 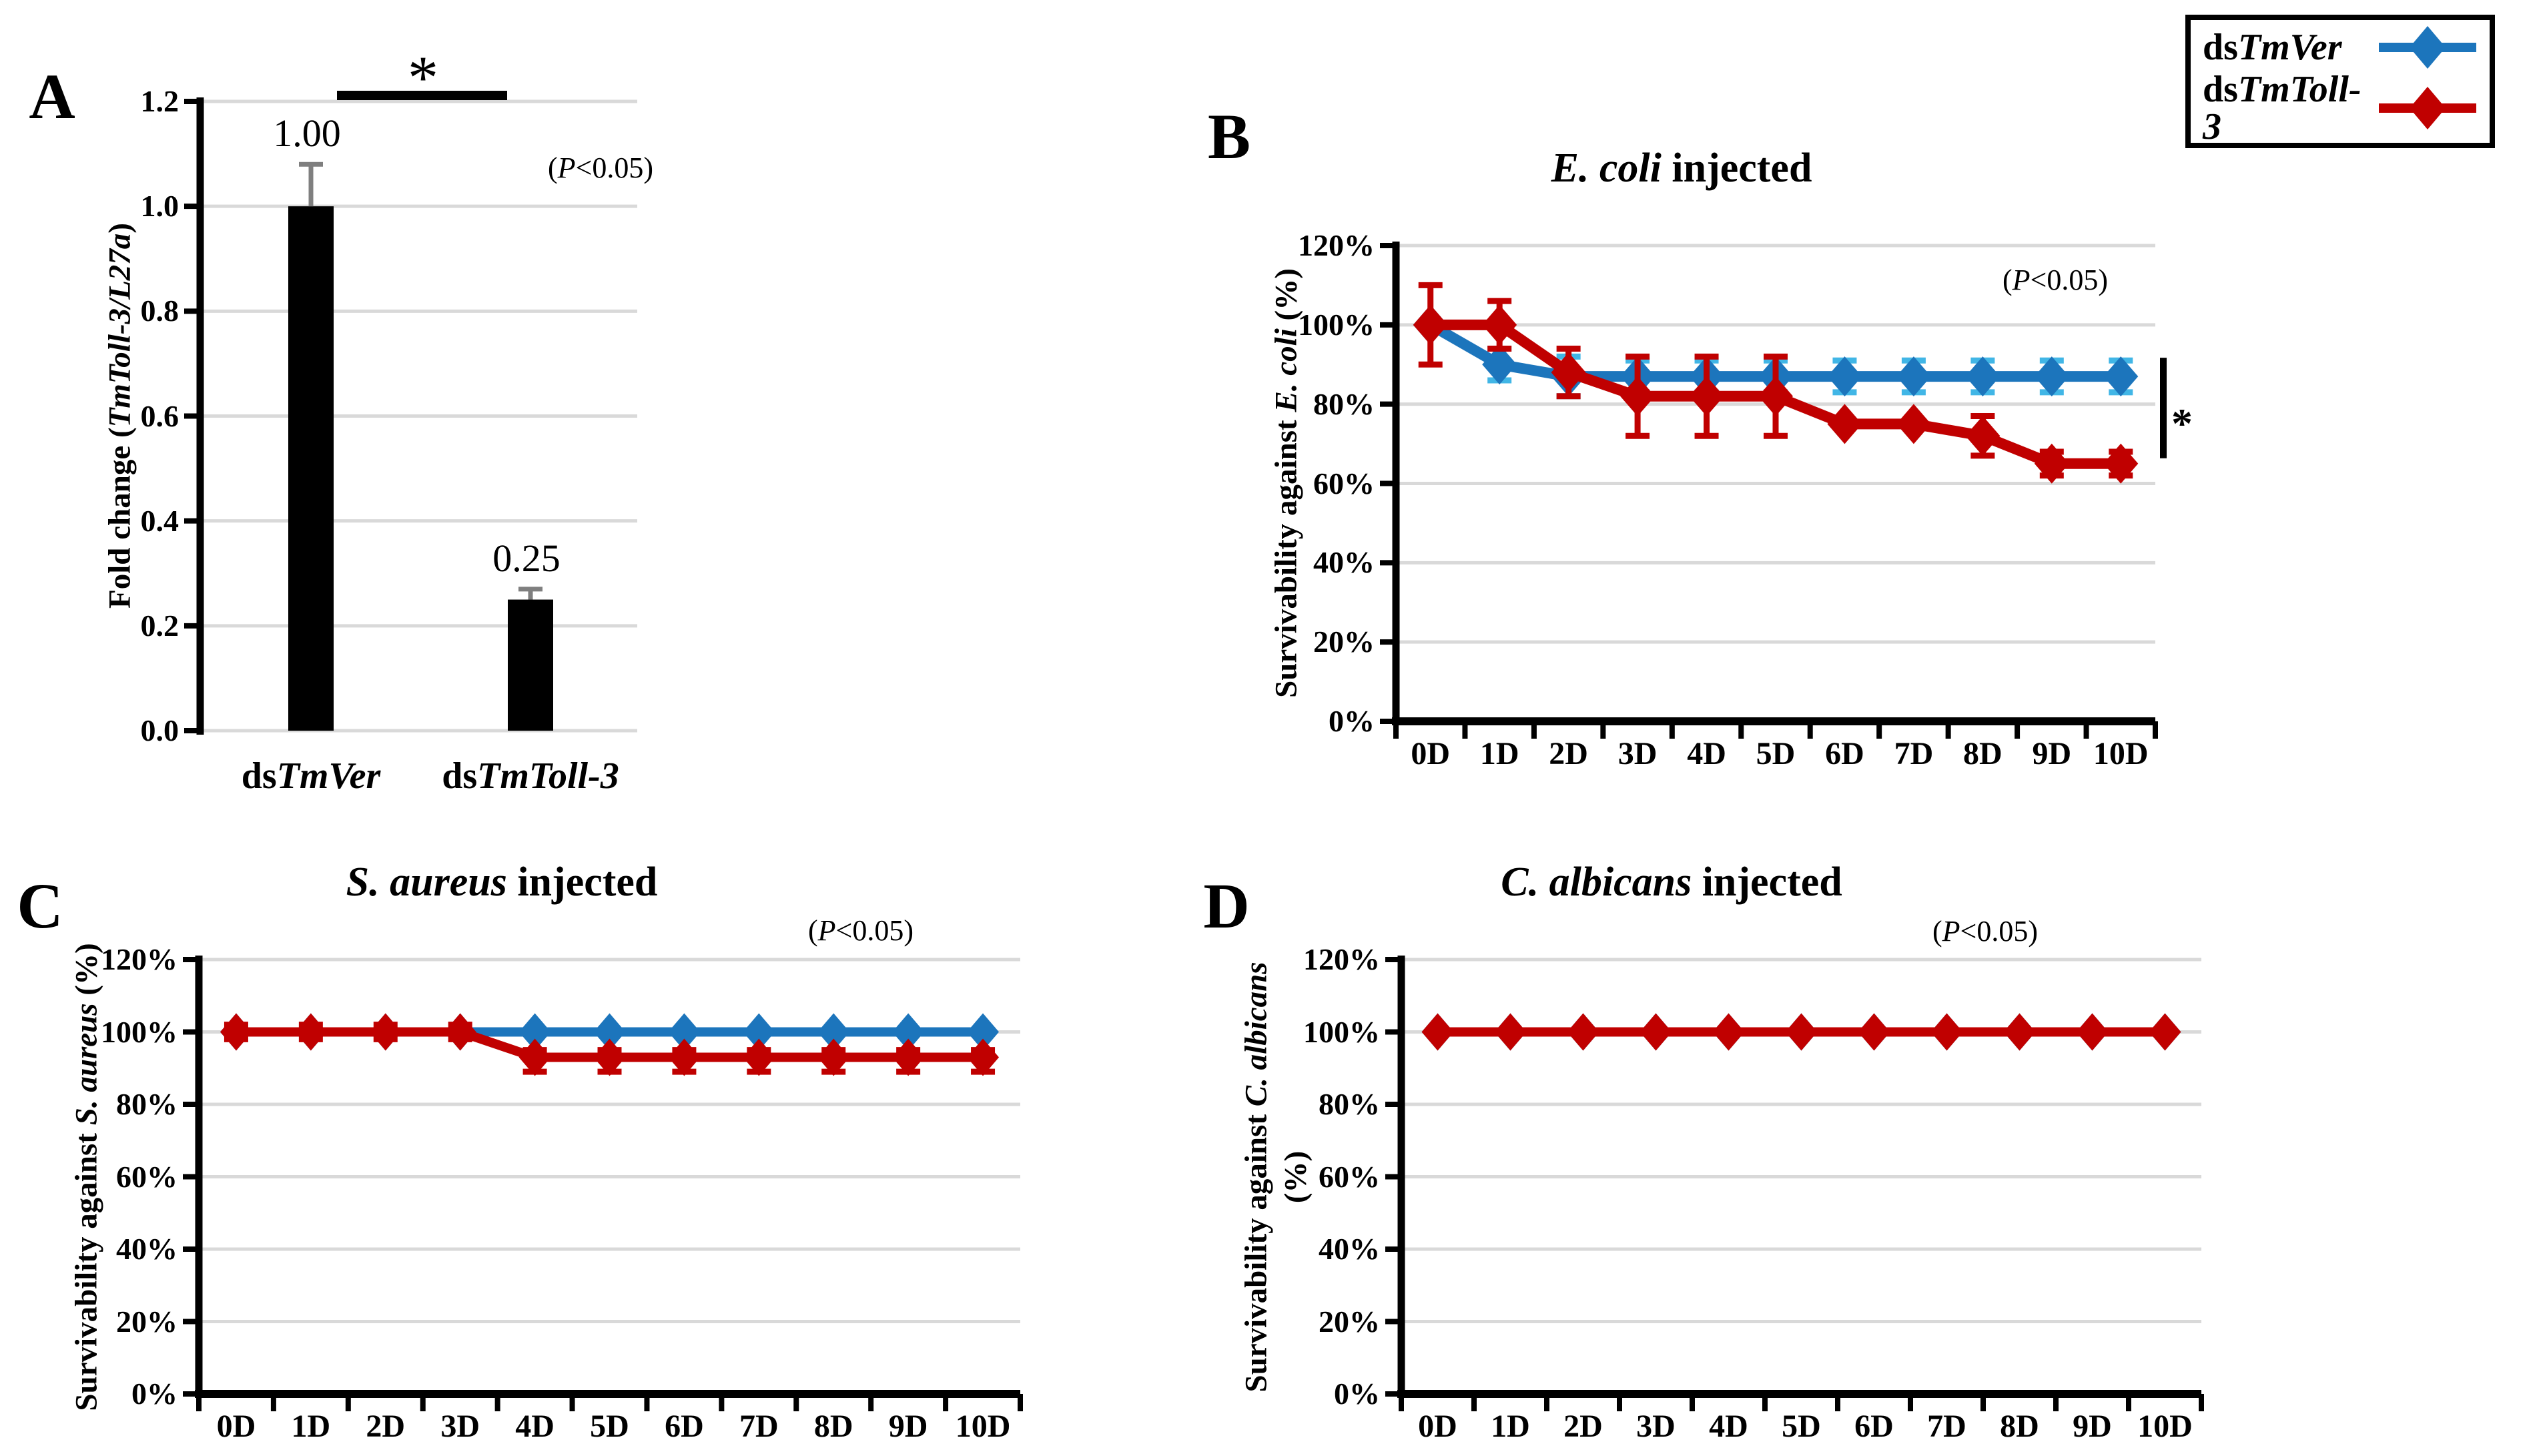 I want to click on y-tick-label: 0.6, so click(x=159, y=415).